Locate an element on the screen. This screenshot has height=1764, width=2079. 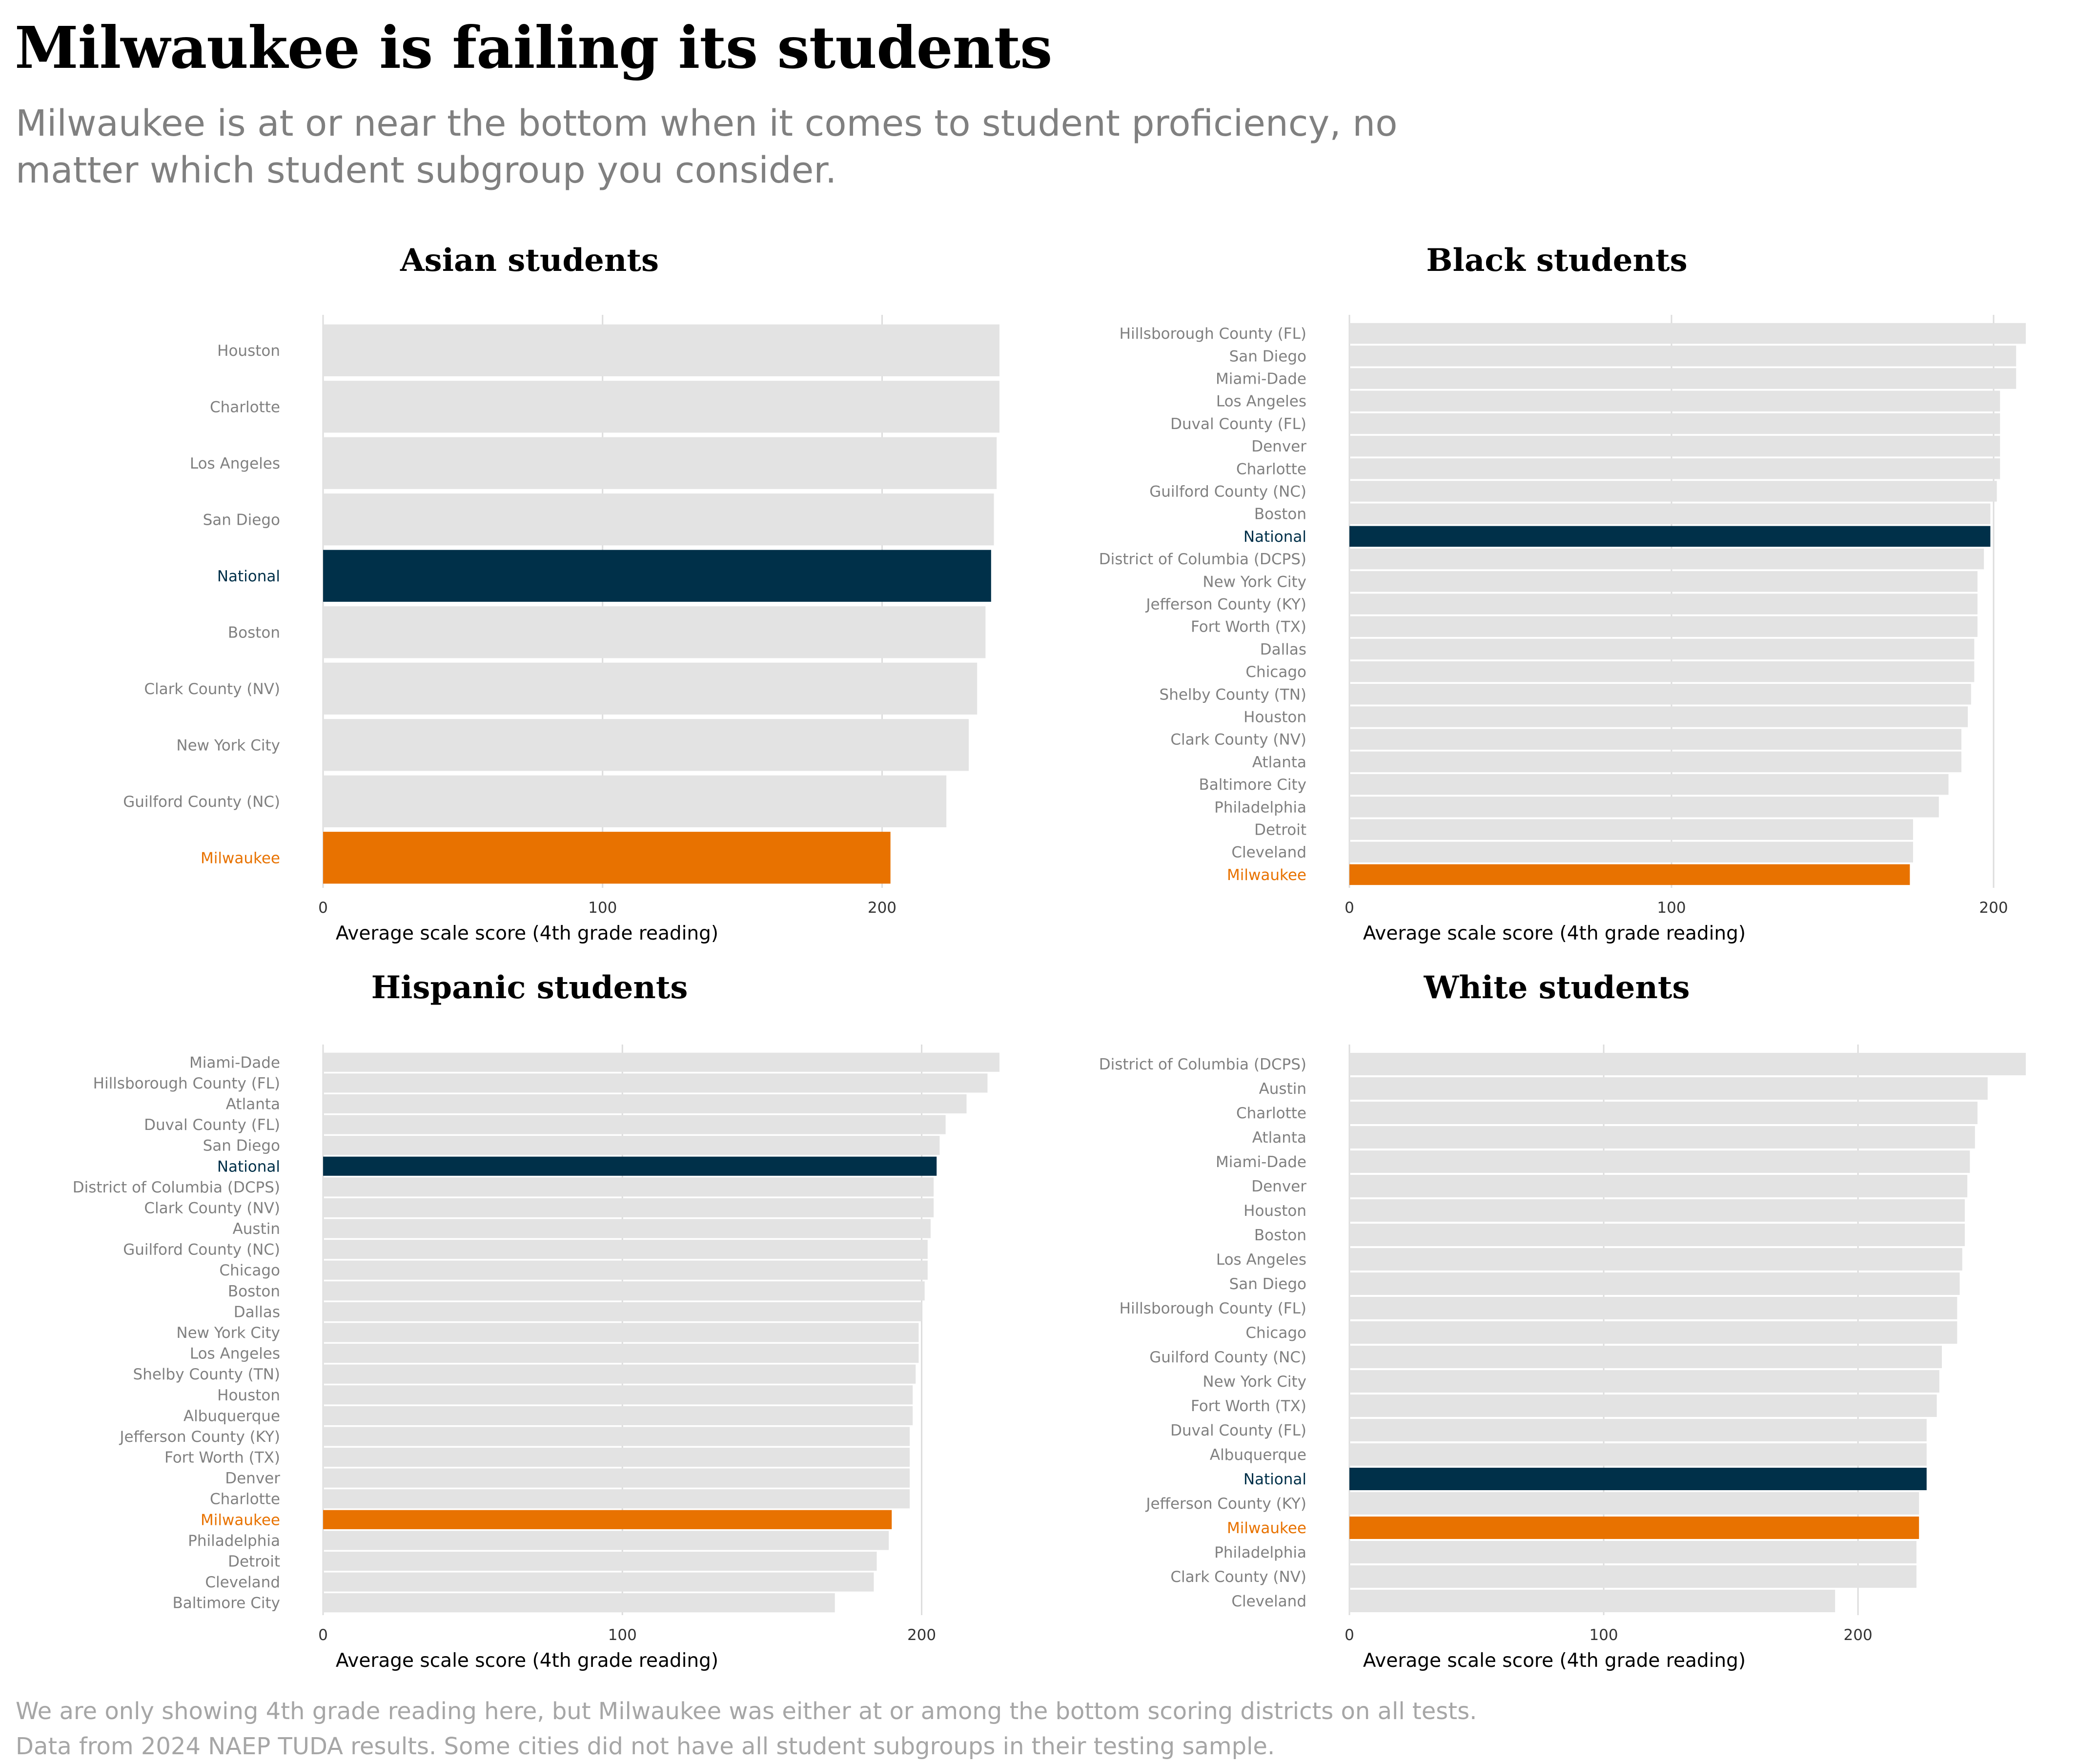
bar-national is located at coordinates (630, 1166).